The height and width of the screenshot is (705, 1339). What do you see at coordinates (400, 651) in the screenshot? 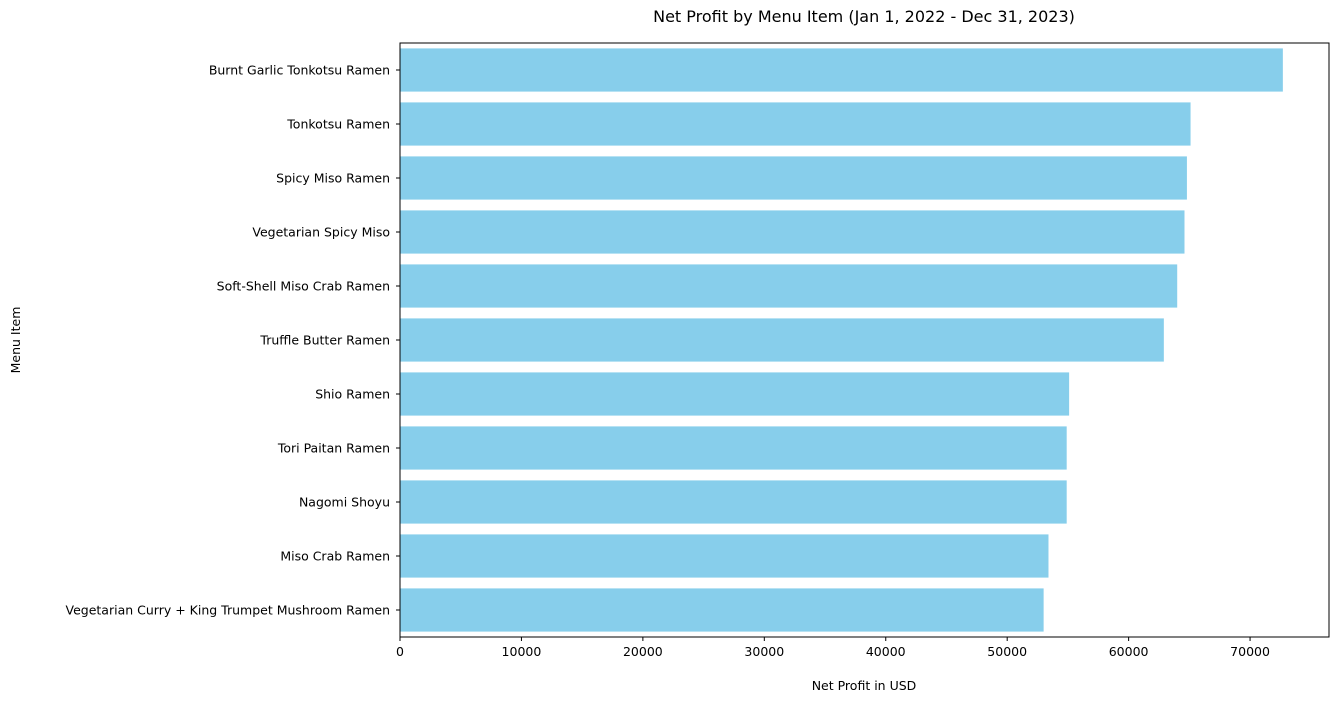
I see `x-tick-label: 0` at bounding box center [400, 651].